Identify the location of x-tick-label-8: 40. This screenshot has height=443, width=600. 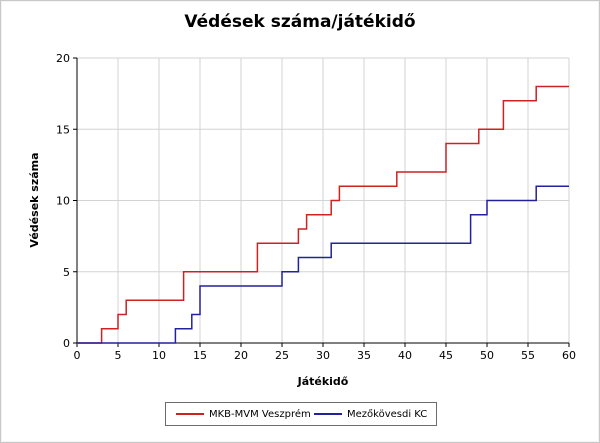
(405, 355).